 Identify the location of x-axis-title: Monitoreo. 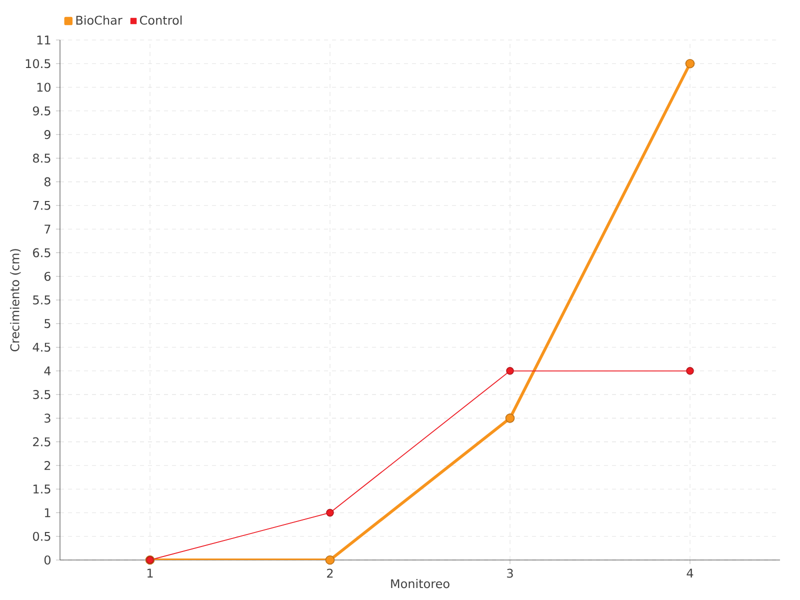
(420, 583).